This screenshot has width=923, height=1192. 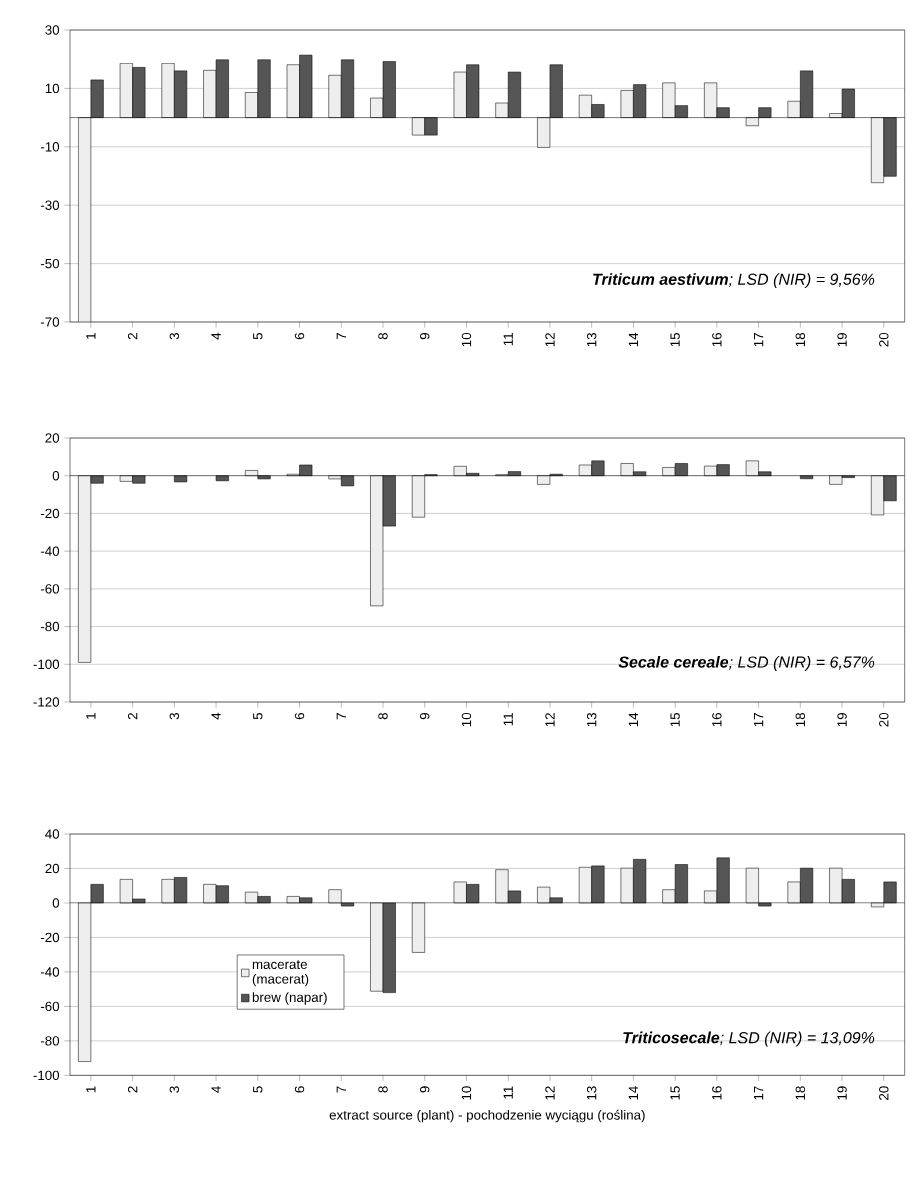 What do you see at coordinates (50, 147) in the screenshot?
I see `y-tick-label: -10` at bounding box center [50, 147].